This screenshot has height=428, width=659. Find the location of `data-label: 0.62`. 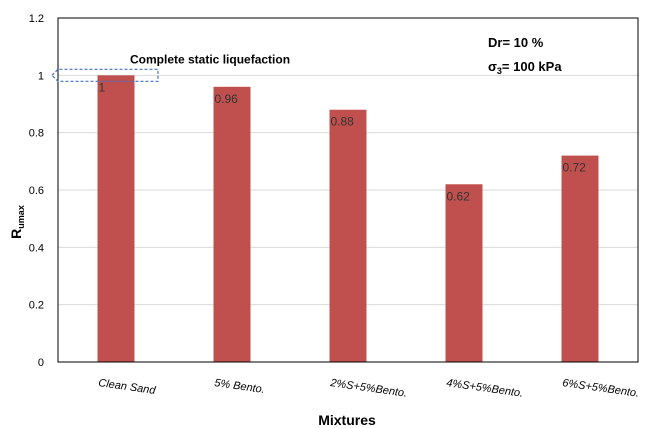

data-label: 0.62 is located at coordinates (459, 196).